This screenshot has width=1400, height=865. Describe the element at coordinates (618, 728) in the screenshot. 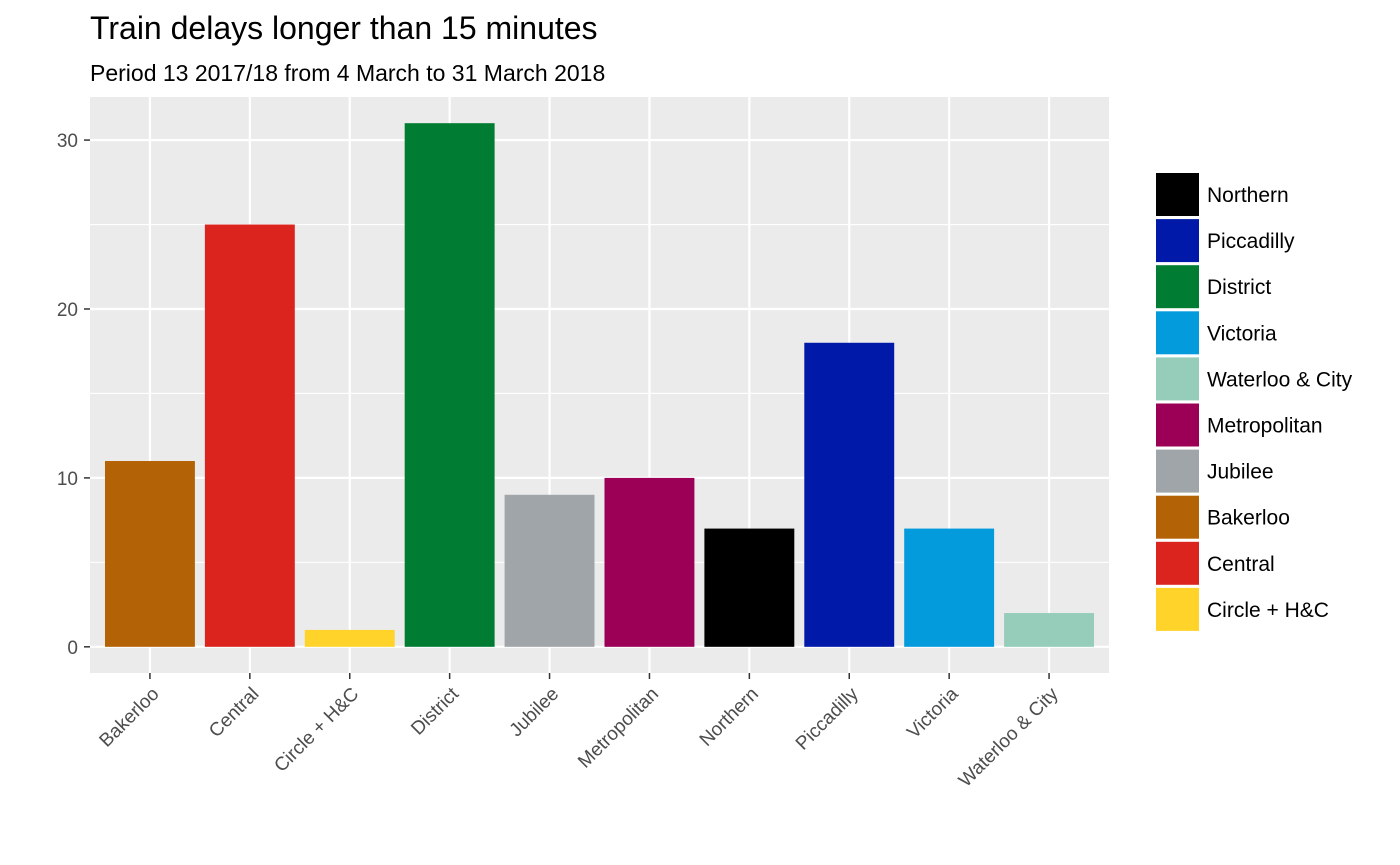

I see `x-tick-label: Metropolitan` at that location.